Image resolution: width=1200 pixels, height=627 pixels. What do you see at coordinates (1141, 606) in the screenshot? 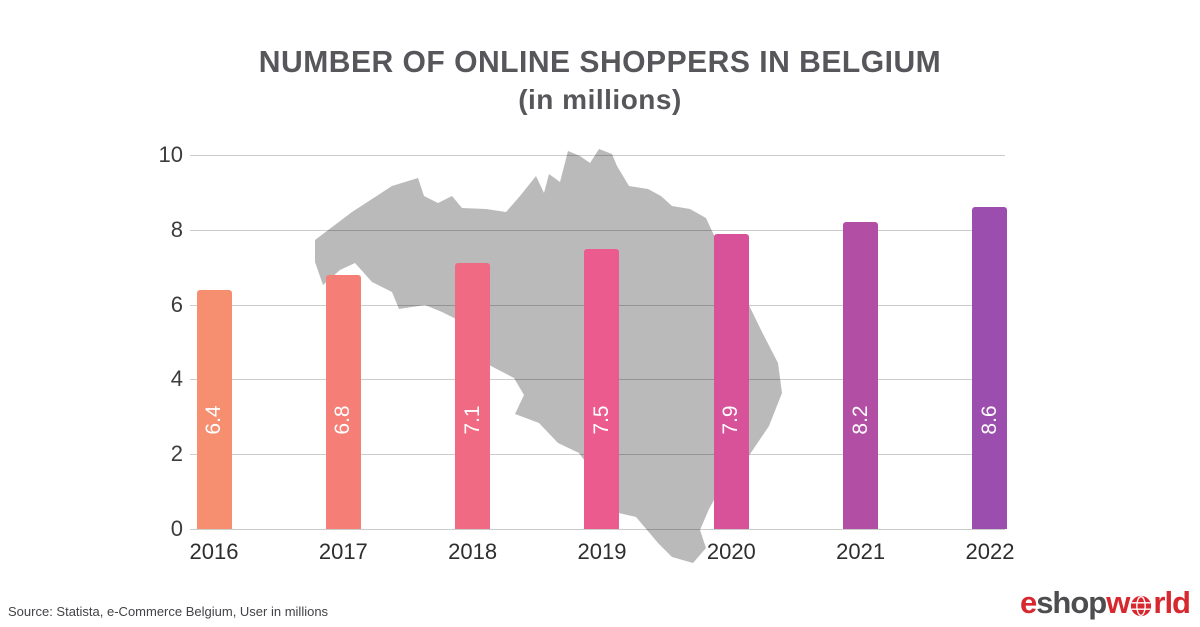
I see `globe-icon` at bounding box center [1141, 606].